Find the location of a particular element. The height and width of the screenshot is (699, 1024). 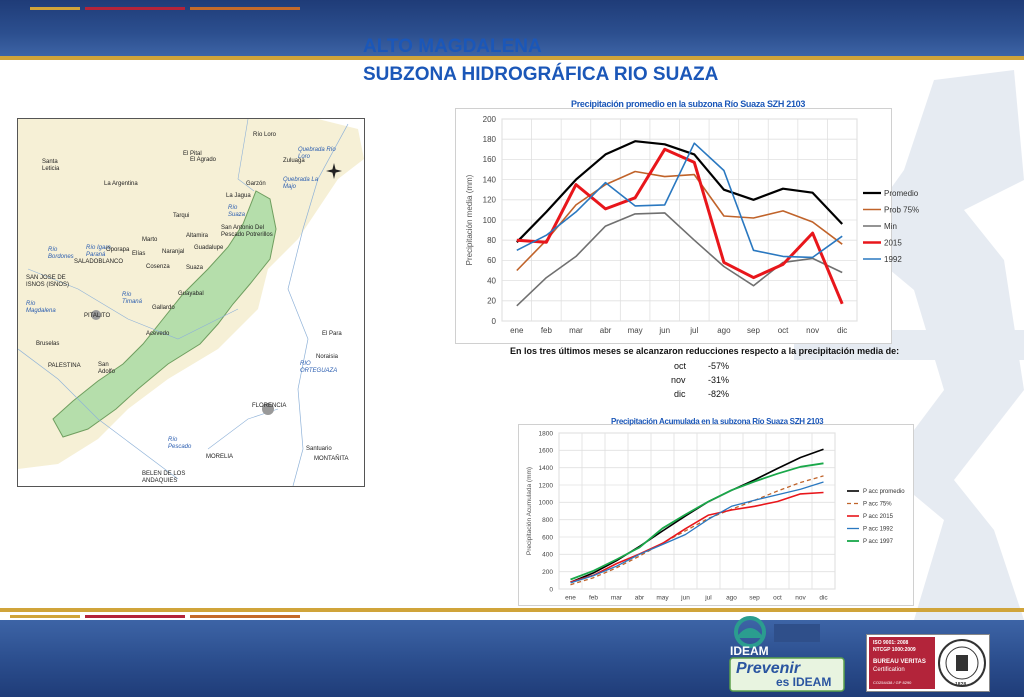

legend-label: P acc 1997 is located at coordinates (878, 542).